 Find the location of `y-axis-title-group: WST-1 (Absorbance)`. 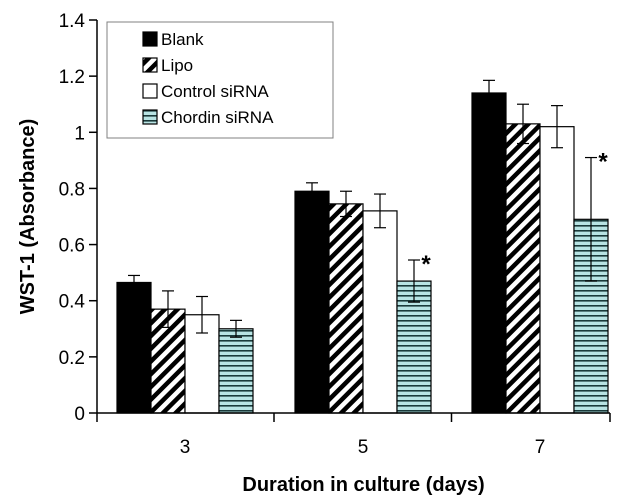

y-axis-title-group: WST-1 (Absorbance) is located at coordinates (28, 217).